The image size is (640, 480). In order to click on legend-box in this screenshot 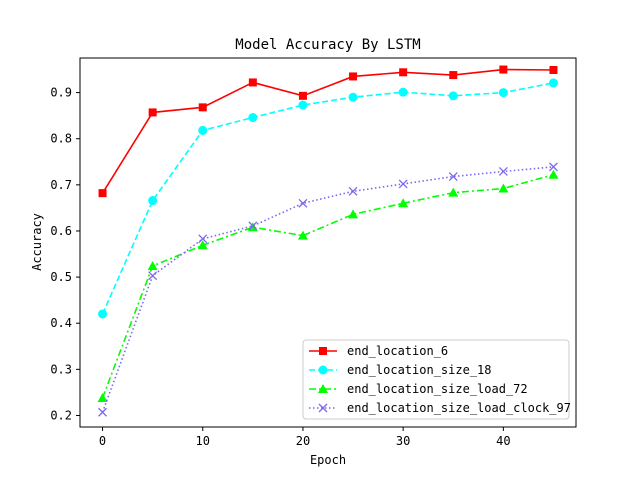, I will do `click(436, 379)`.